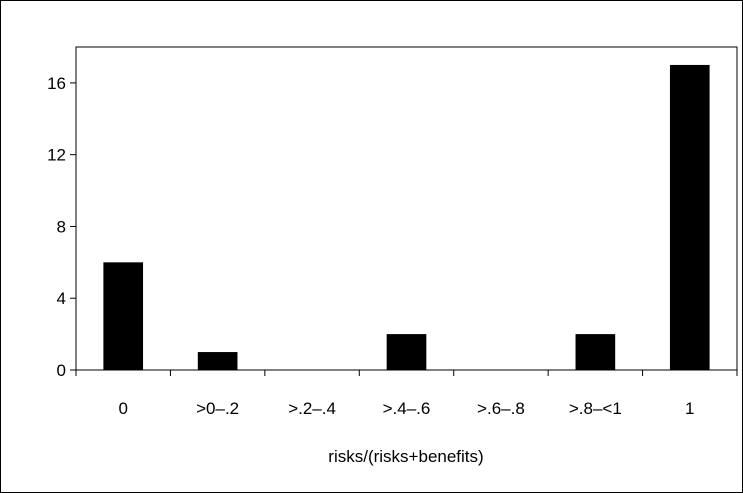 Image resolution: width=743 pixels, height=493 pixels. Describe the element at coordinates (501, 408) in the screenshot. I see `x-tick-label: >.6–.8` at that location.